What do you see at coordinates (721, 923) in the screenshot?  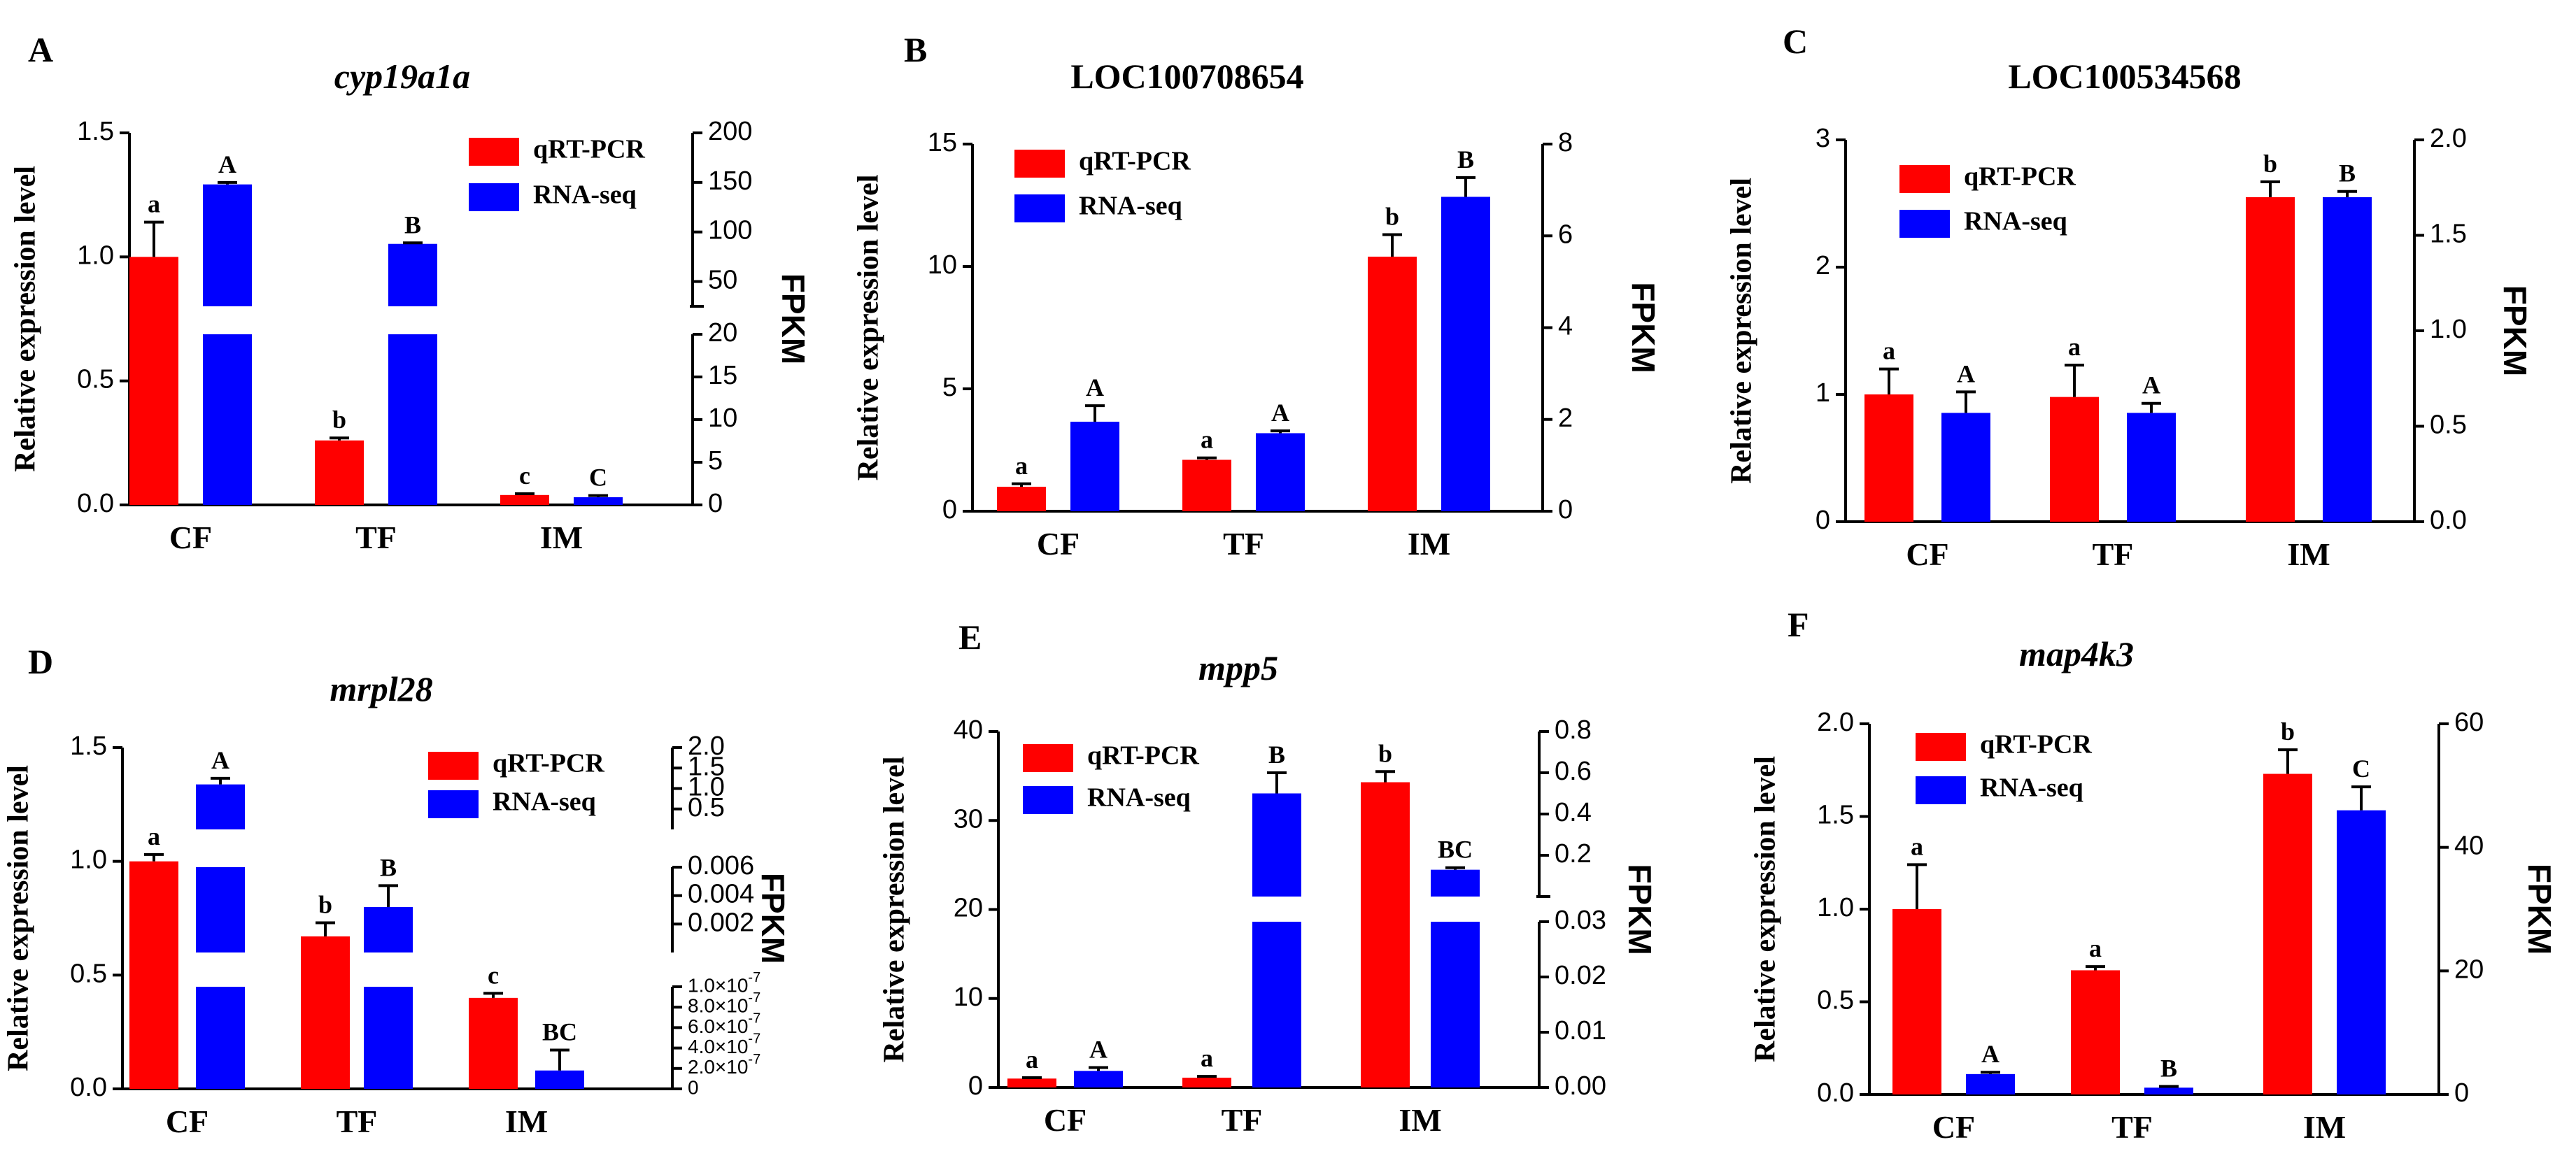 I see `right-tick-label: 0.002` at bounding box center [721, 923].